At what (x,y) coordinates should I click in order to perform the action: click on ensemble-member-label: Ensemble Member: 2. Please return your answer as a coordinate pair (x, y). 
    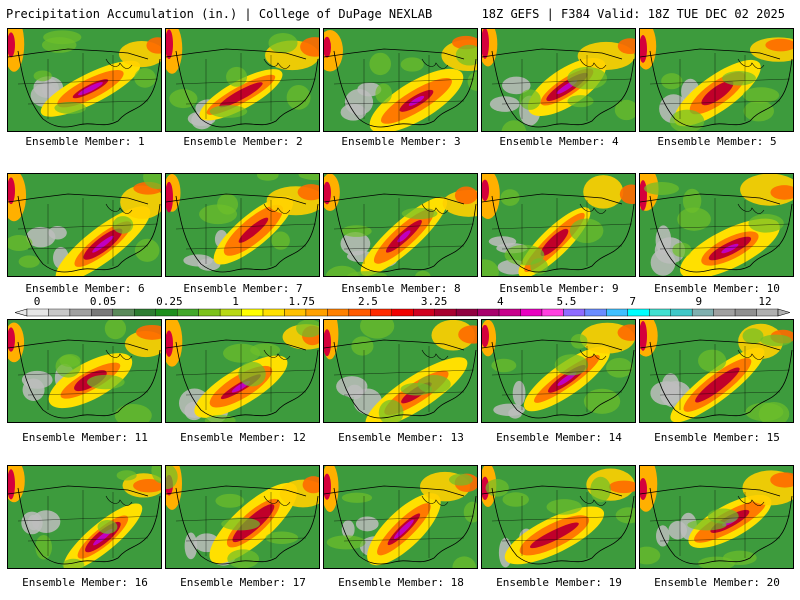
    Looking at the image, I should click on (243, 141).